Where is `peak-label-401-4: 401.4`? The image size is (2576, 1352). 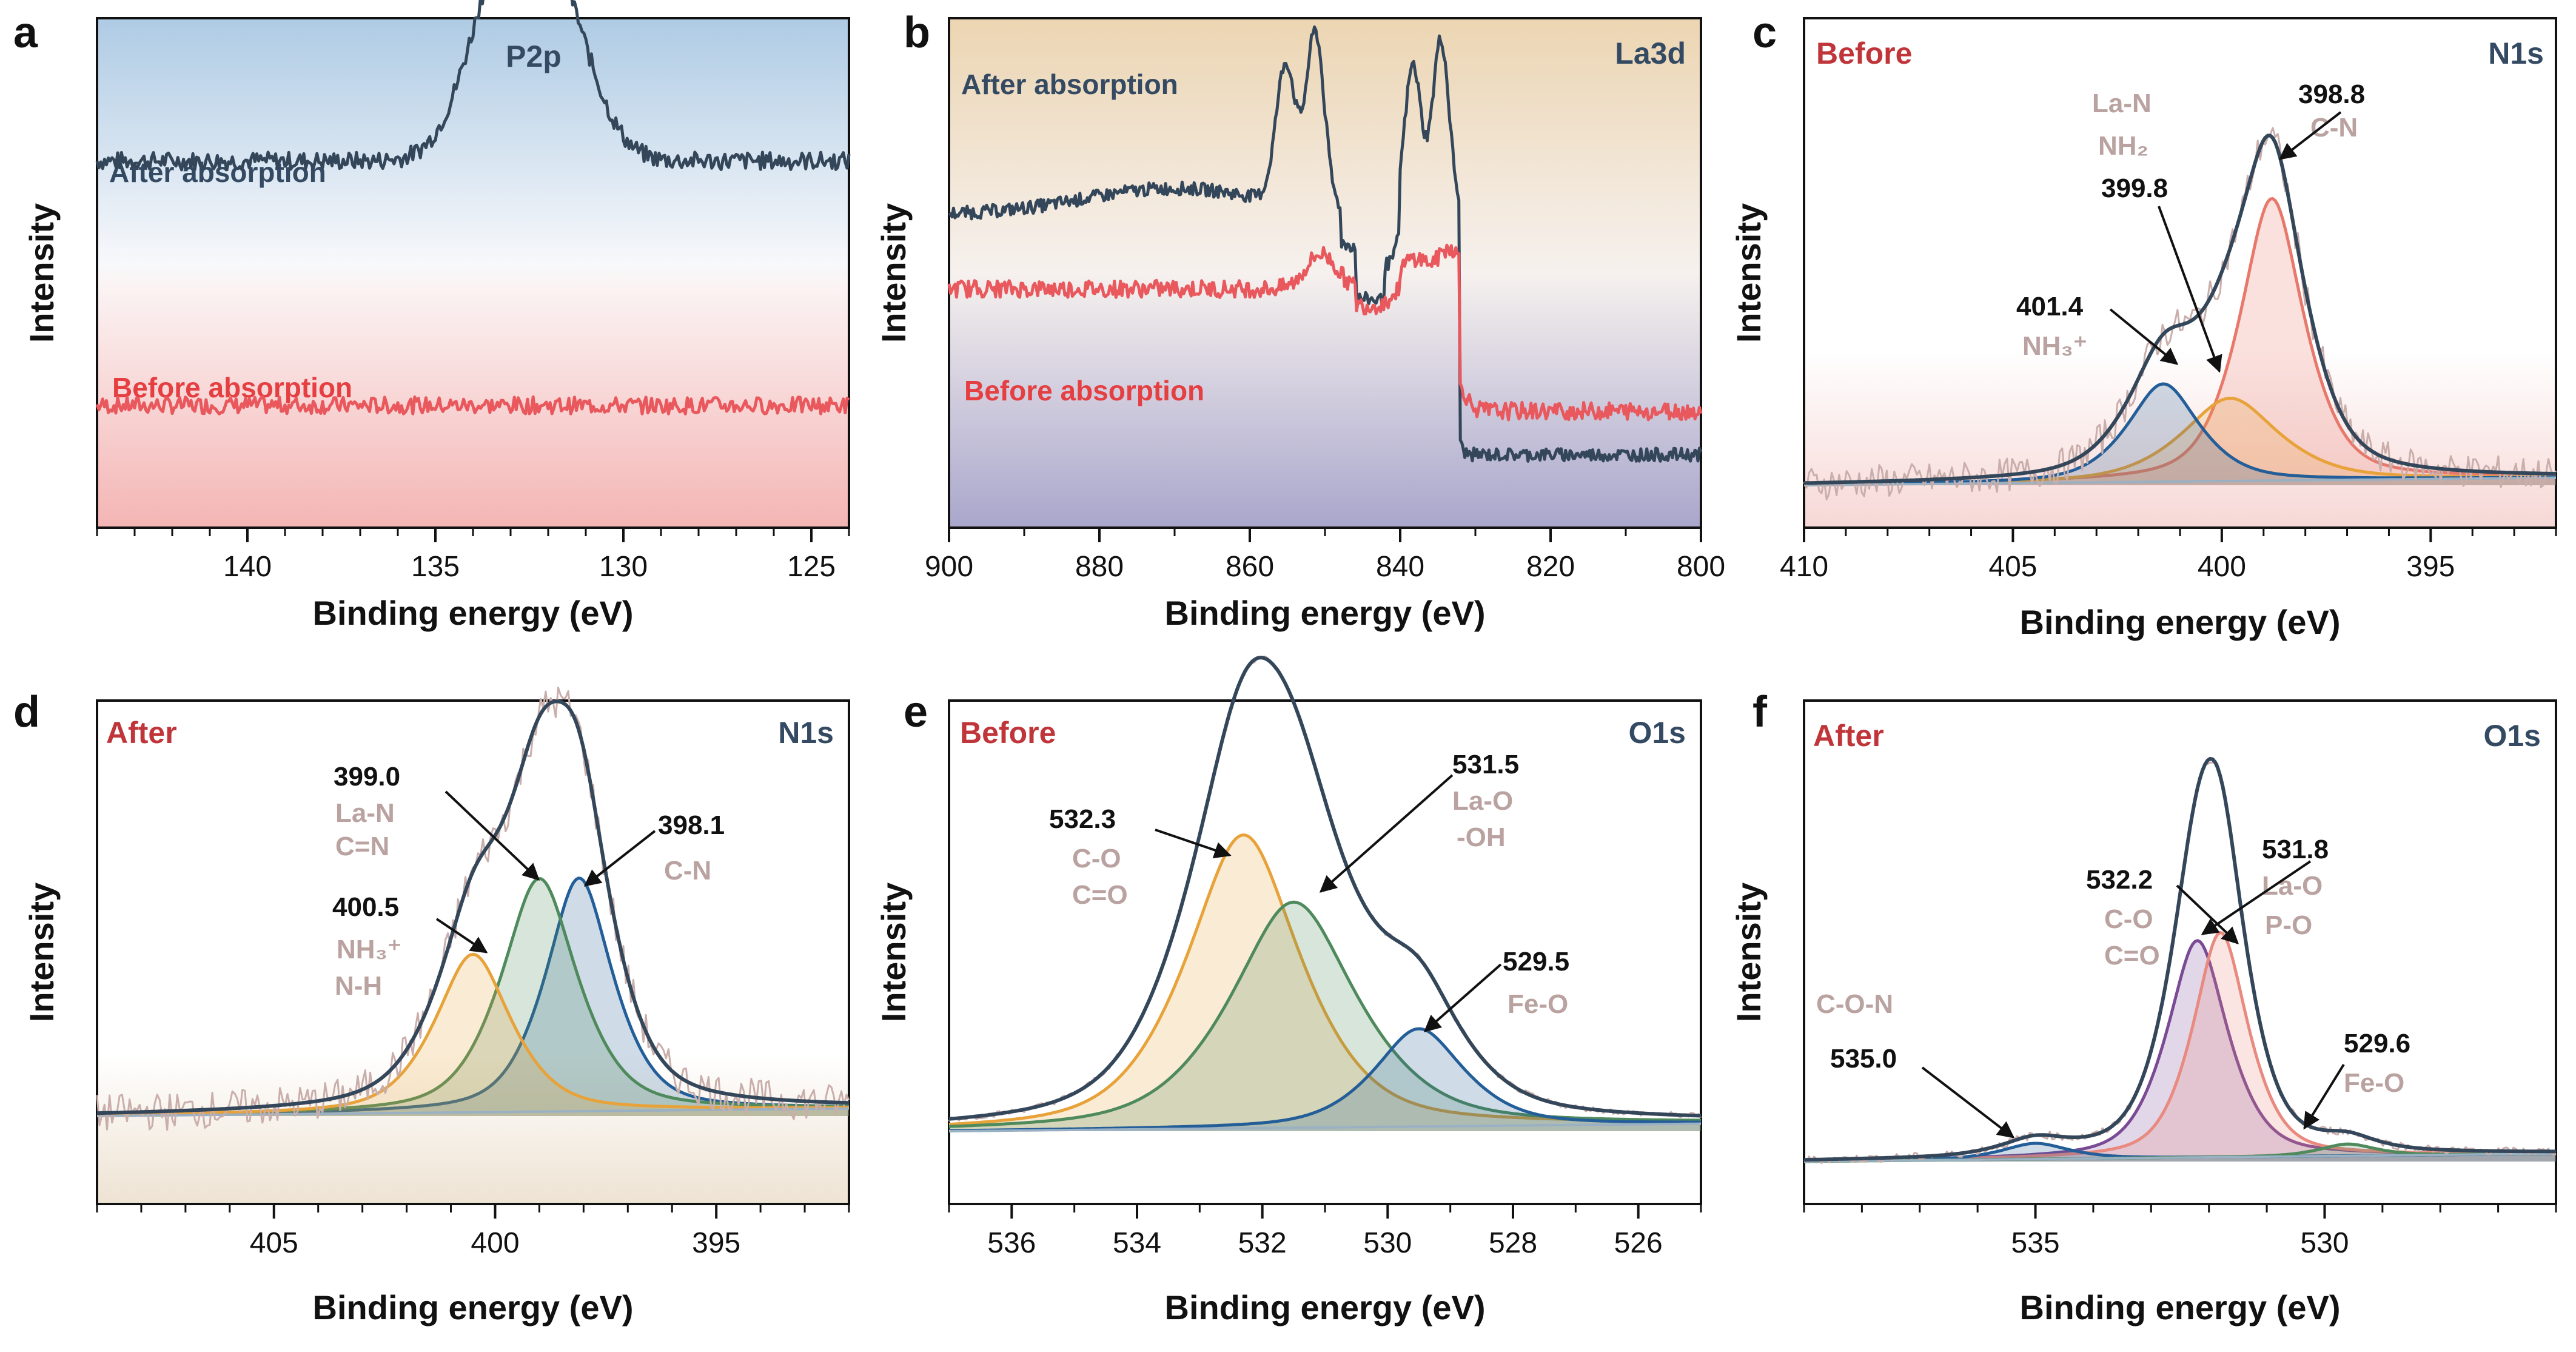
peak-label-401-4: 401.4 is located at coordinates (2050, 306).